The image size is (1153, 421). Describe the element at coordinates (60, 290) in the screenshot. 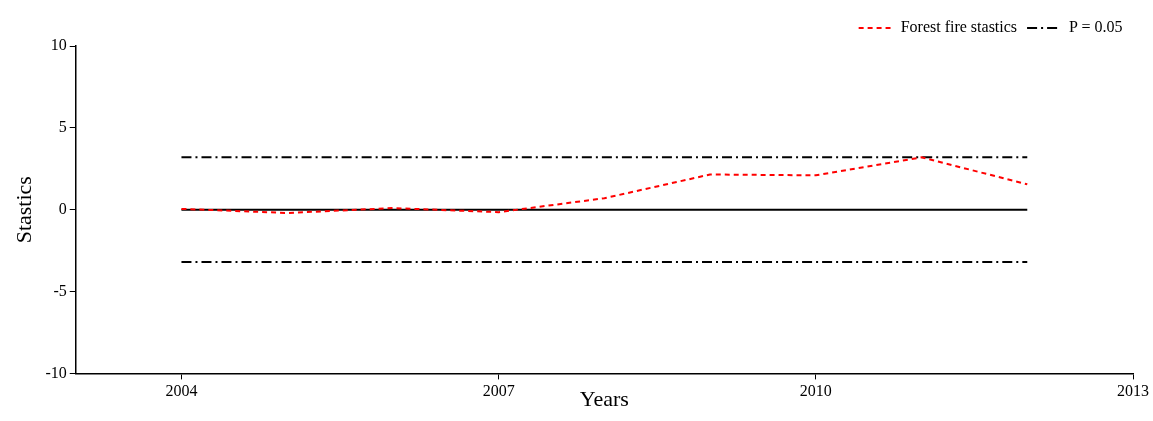

I see `y-tick-label: -5` at that location.